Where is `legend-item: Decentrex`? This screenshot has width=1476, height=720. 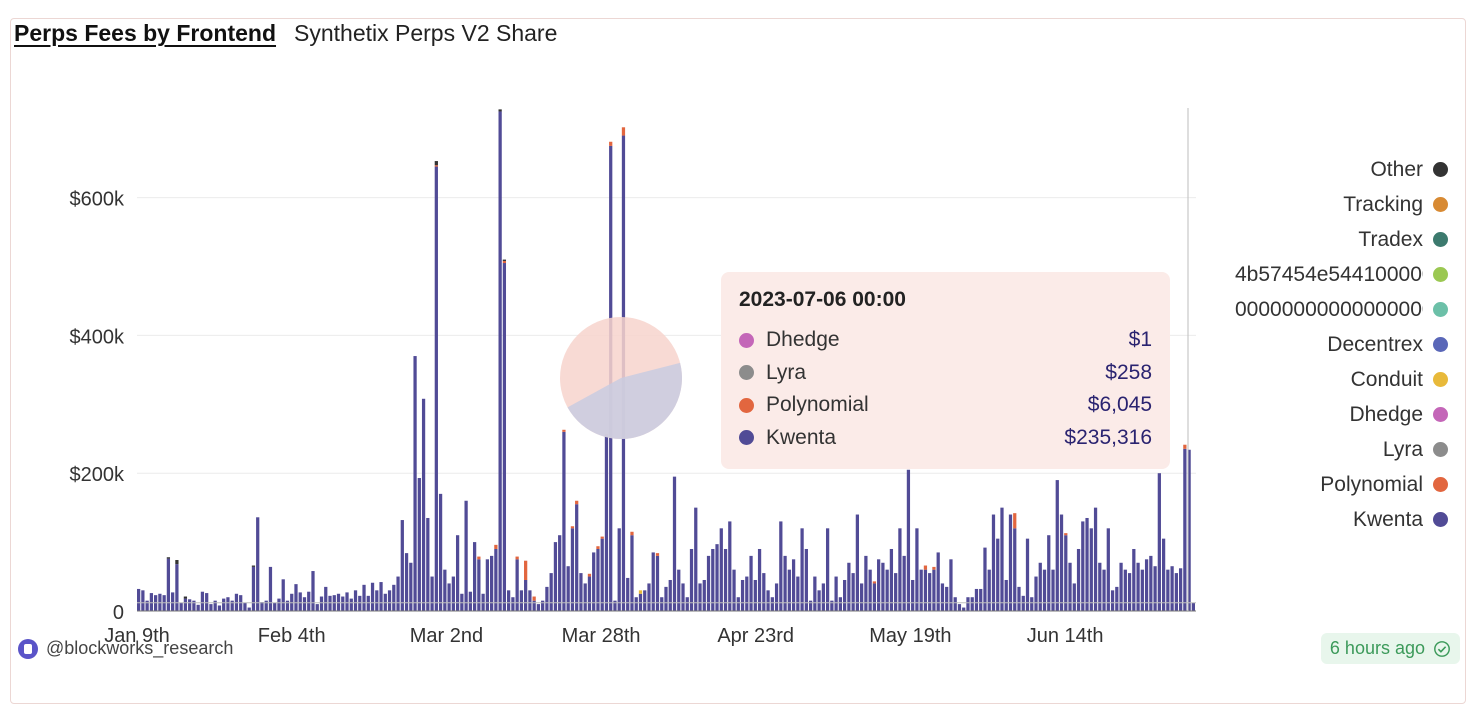 legend-item: Decentrex is located at coordinates (1318, 344).